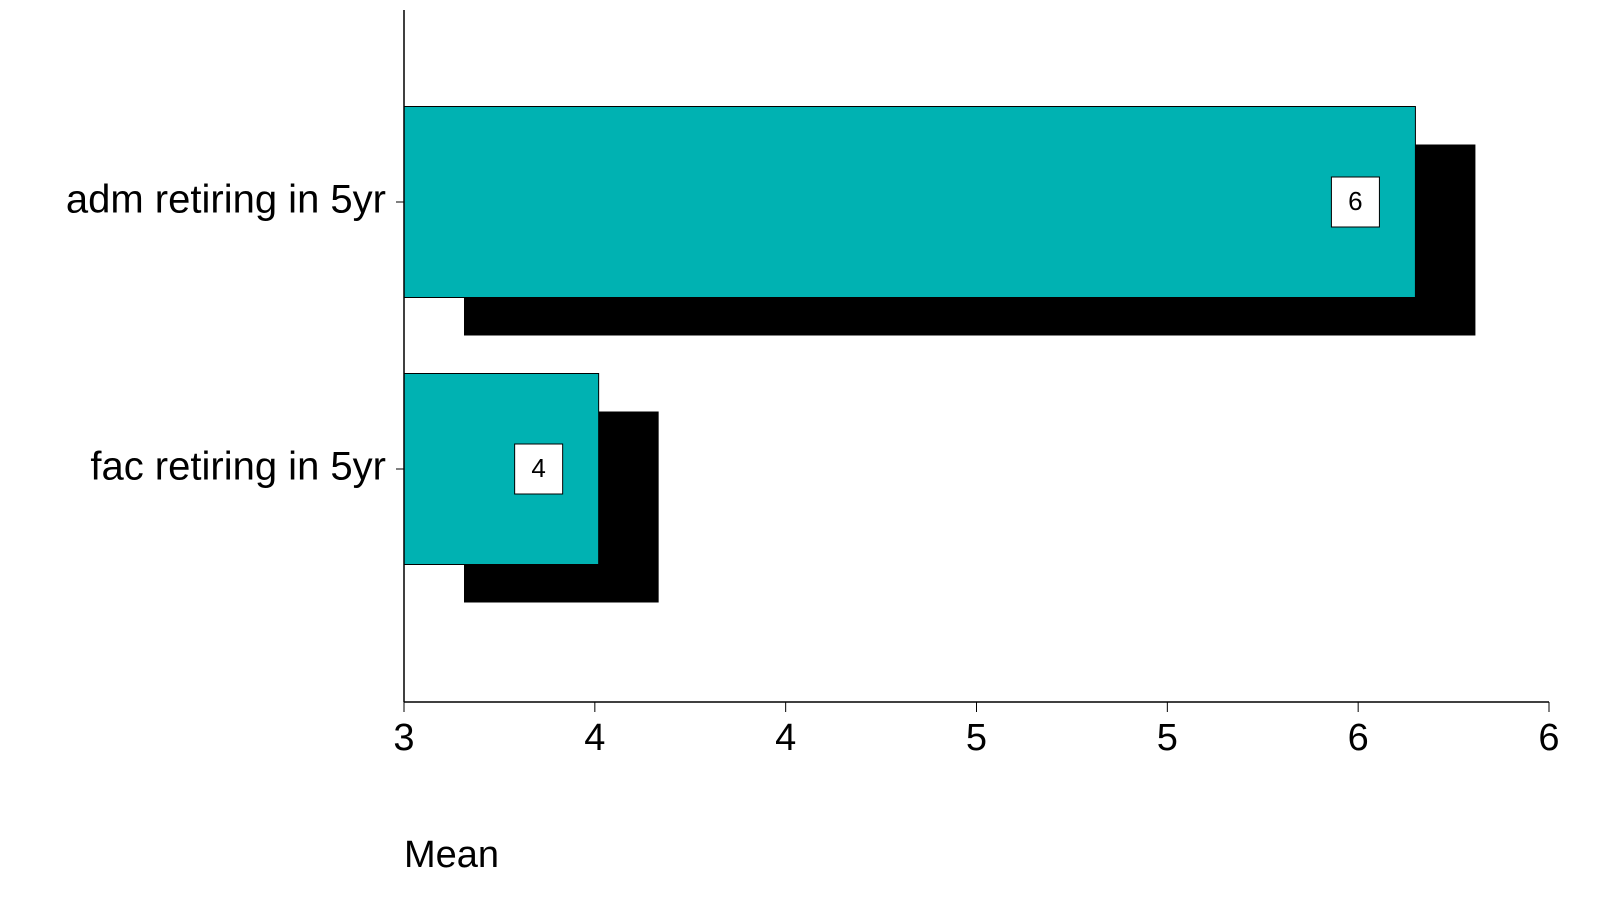 The image size is (1603, 897). What do you see at coordinates (238, 467) in the screenshot?
I see `y-tick-label: fac retiring in 5yr` at bounding box center [238, 467].